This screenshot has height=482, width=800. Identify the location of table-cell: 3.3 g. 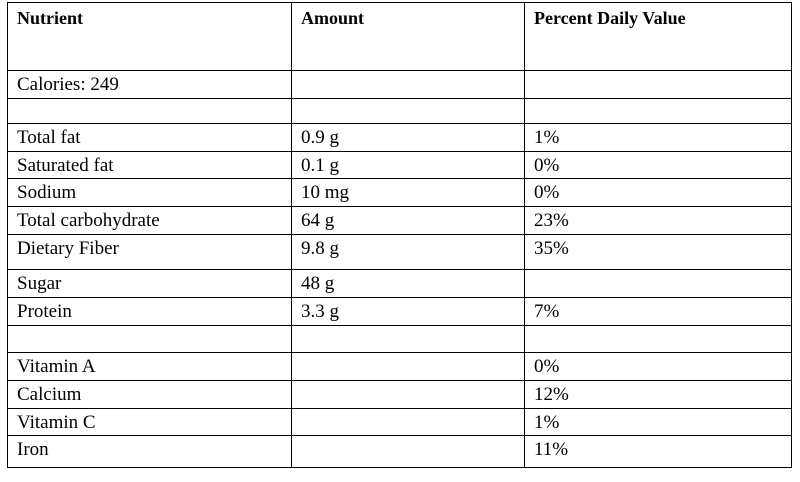
(408, 311).